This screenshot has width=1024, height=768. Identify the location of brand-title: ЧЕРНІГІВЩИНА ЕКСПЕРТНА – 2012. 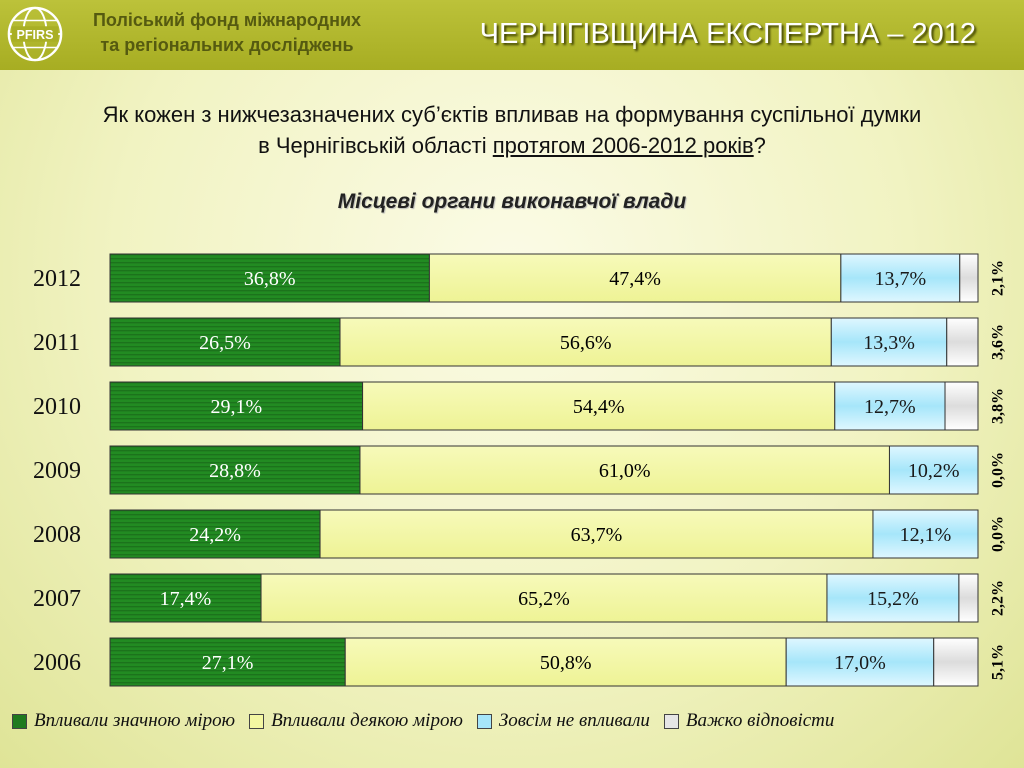
(727, 34).